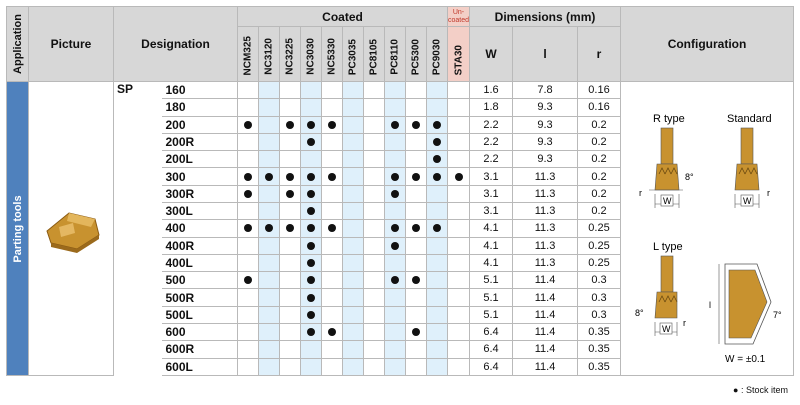  Describe the element at coordinates (137, 228) in the screenshot. I see `series-label: SP` at that location.